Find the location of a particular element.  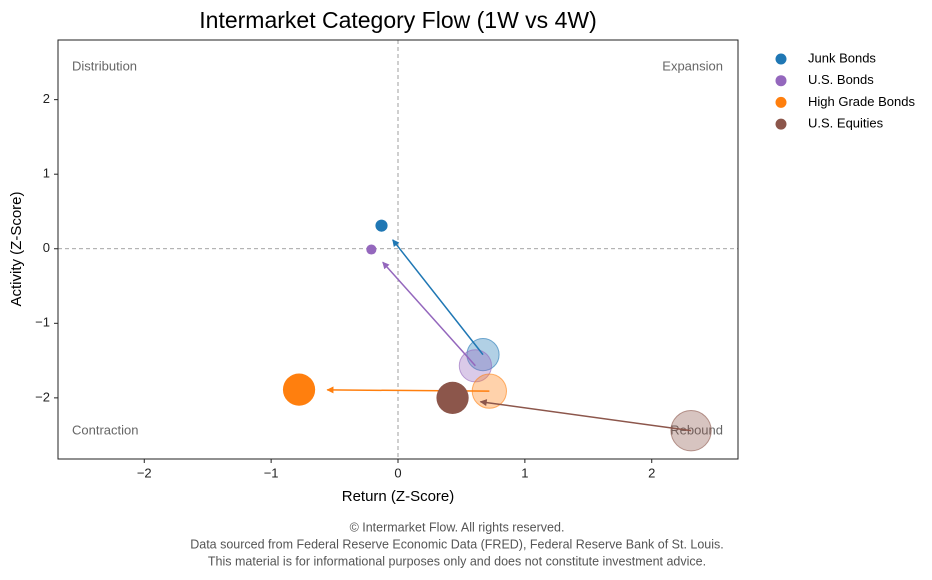

y-tick-label: −1 is located at coordinates (42, 322).